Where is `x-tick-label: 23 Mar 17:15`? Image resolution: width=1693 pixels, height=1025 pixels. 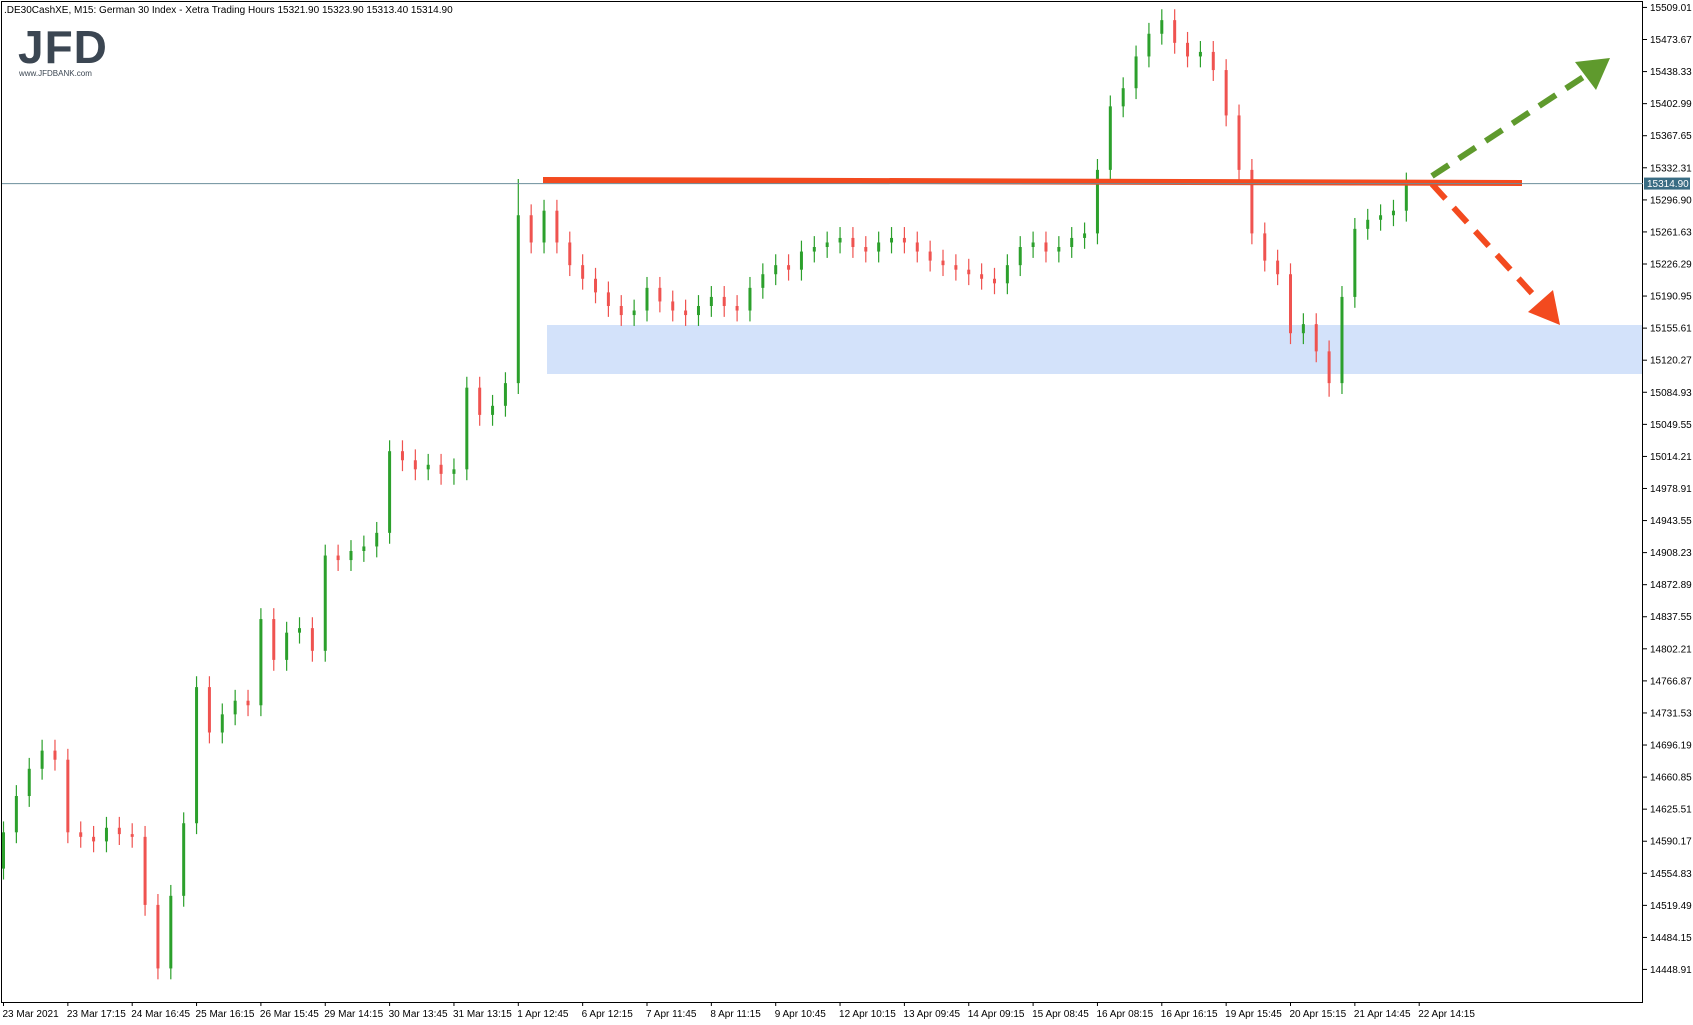
x-tick-label: 23 Mar 17:15 is located at coordinates (96, 1014).